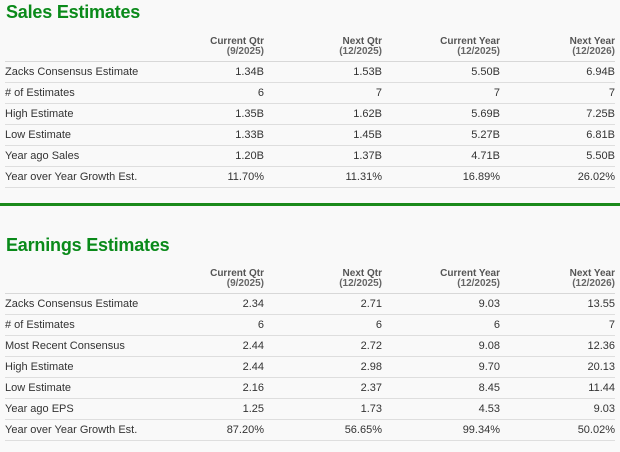 This screenshot has width=620, height=452. Describe the element at coordinates (557, 72) in the screenshot. I see `cell-value: 6.94B` at that location.